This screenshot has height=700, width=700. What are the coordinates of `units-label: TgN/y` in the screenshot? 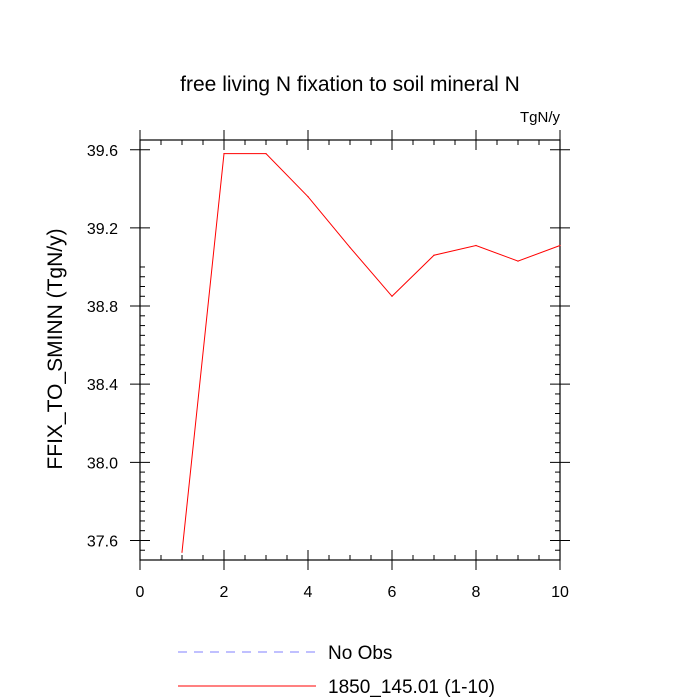 It's located at (540, 117).